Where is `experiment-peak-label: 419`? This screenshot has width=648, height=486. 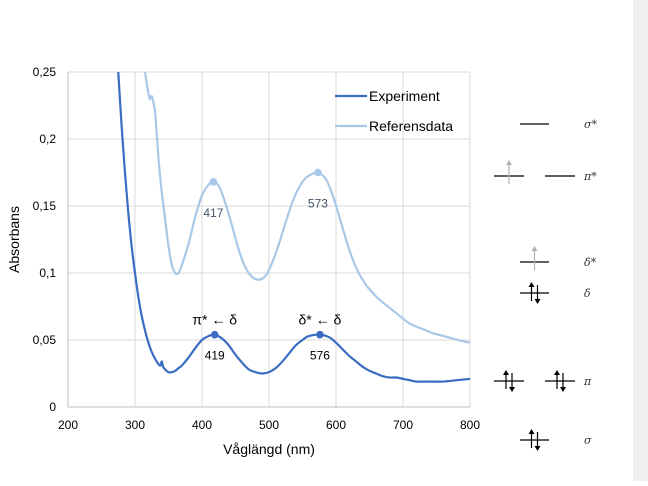 experiment-peak-label: 419 is located at coordinates (215, 356).